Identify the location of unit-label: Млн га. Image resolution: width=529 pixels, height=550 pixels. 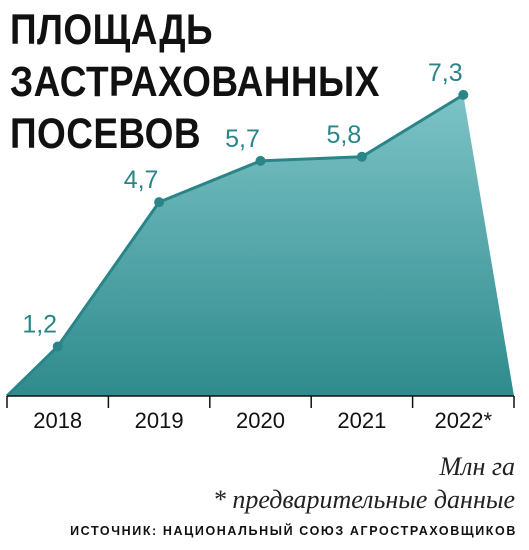
(477, 466).